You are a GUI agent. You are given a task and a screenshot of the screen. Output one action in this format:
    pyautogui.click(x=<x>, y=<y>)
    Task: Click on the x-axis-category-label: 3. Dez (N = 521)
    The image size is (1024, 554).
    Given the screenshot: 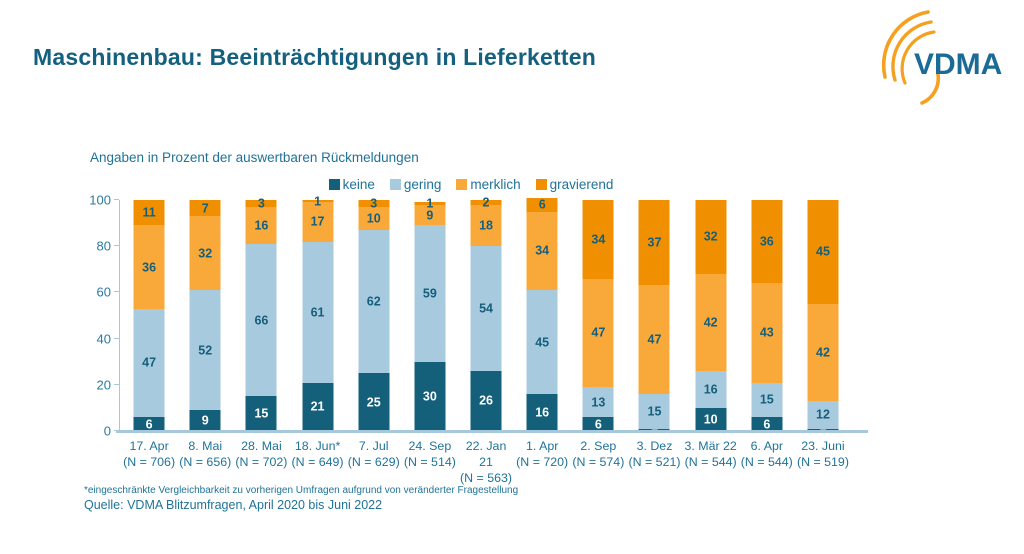 What is the action you would take?
    pyautogui.click(x=654, y=454)
    